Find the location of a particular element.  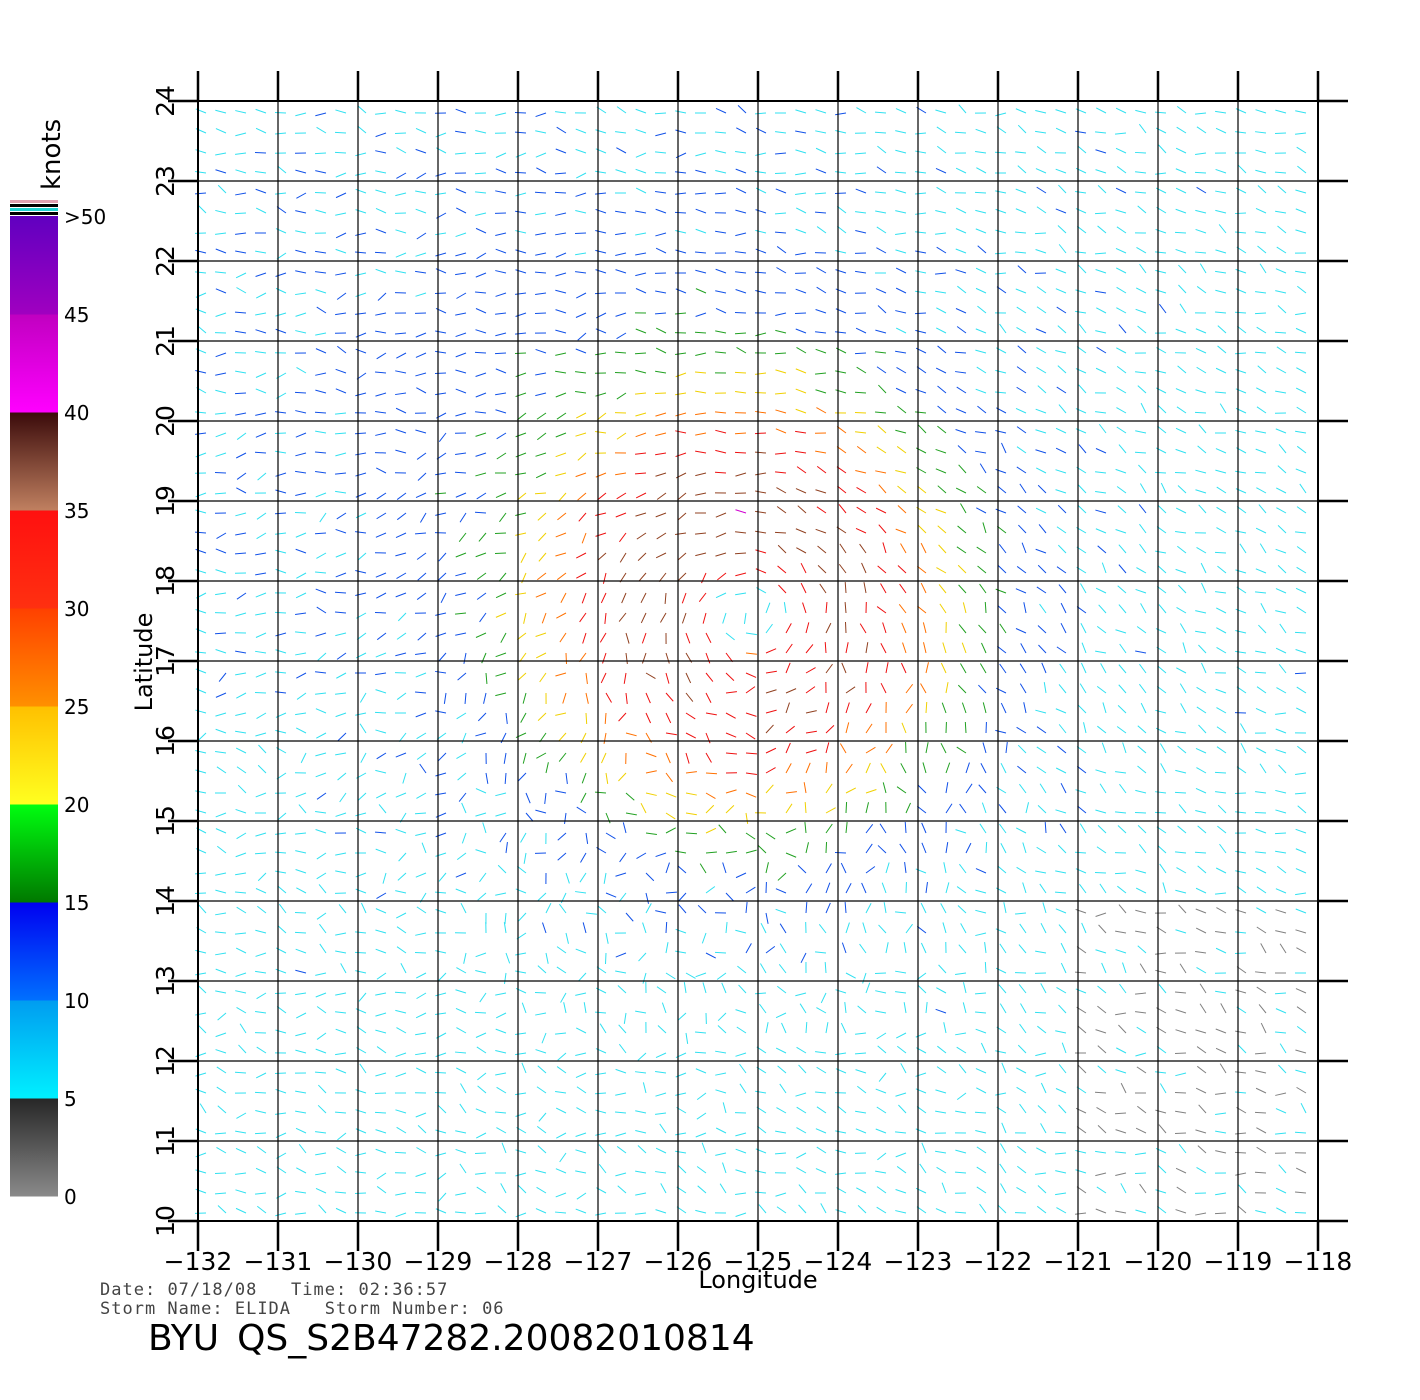

colorbar-tick-label: 45 is located at coordinates (76, 315).